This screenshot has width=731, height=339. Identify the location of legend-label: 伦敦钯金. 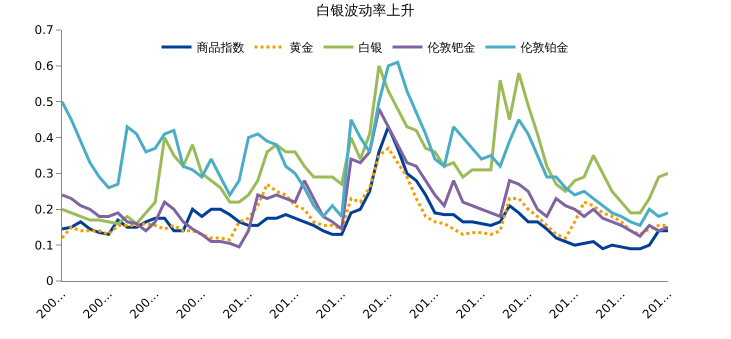
(452, 47).